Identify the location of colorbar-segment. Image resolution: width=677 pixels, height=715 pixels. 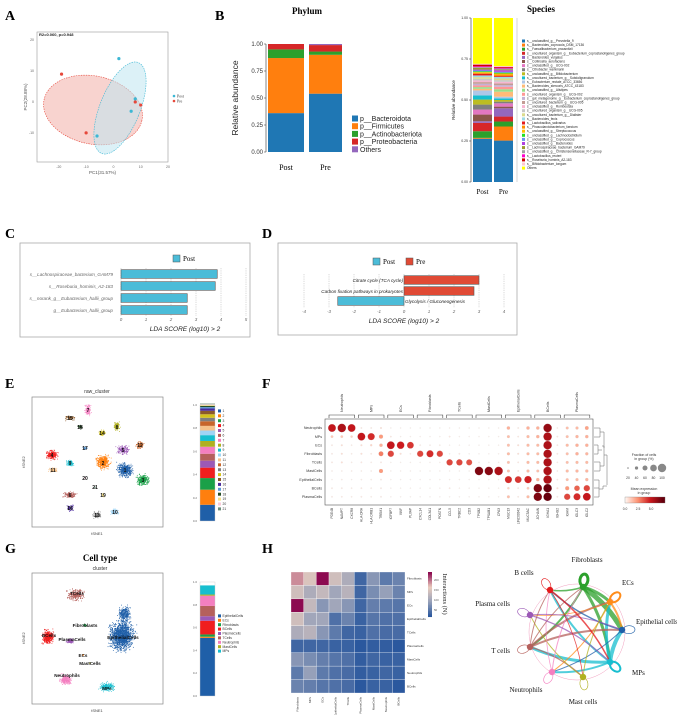
(207, 484).